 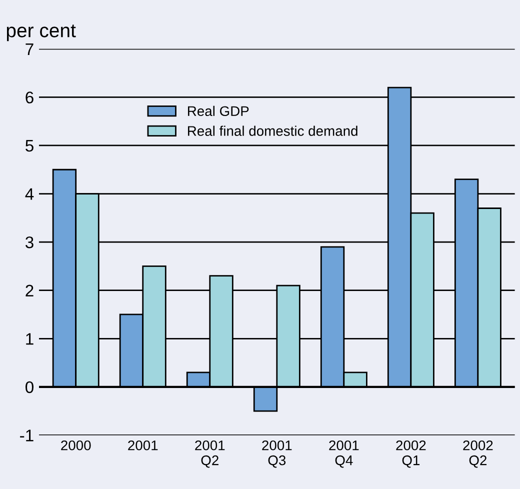 What do you see at coordinates (30, 98) in the screenshot?
I see `y-tick-label: 6` at bounding box center [30, 98].